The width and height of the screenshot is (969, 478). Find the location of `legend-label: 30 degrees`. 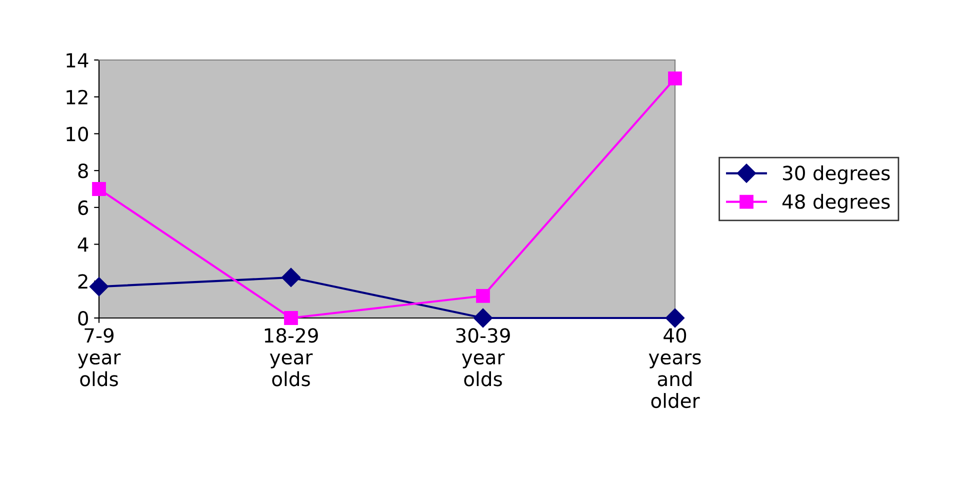

legend-label: 30 degrees is located at coordinates (836, 174).